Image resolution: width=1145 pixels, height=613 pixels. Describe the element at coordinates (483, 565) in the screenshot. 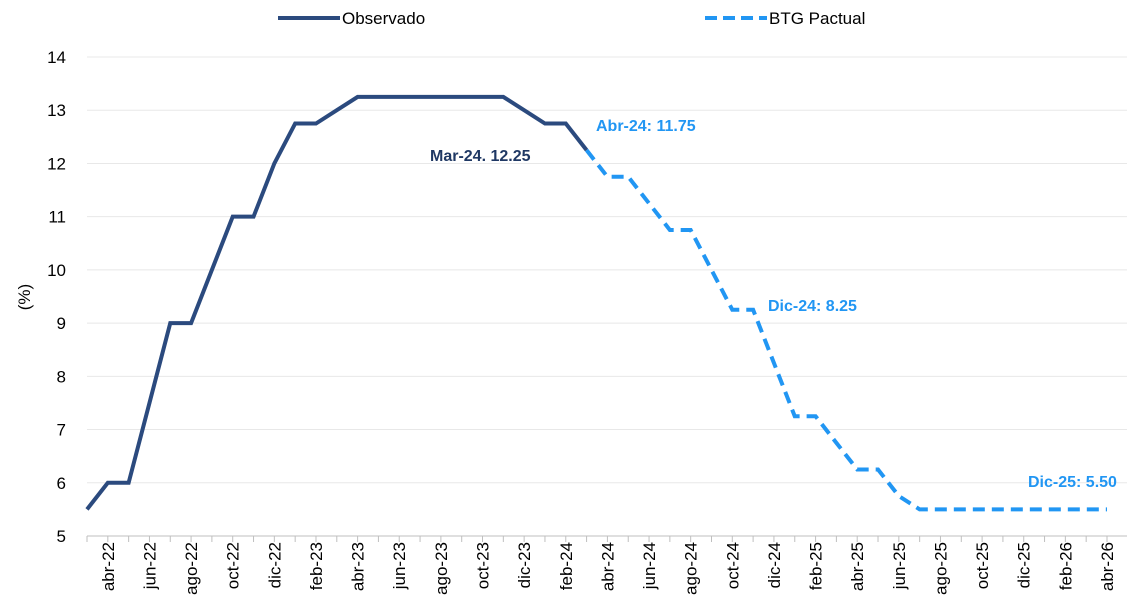

I see `x-tick-label: oct-23` at that location.